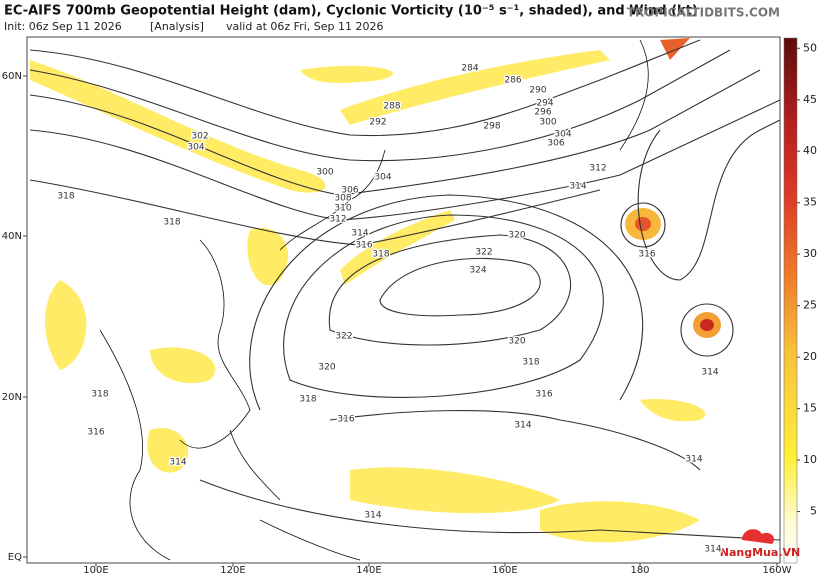 This screenshot has width=819, height=573. I want to click on colorbar-tick-label: 5, so click(813, 511).